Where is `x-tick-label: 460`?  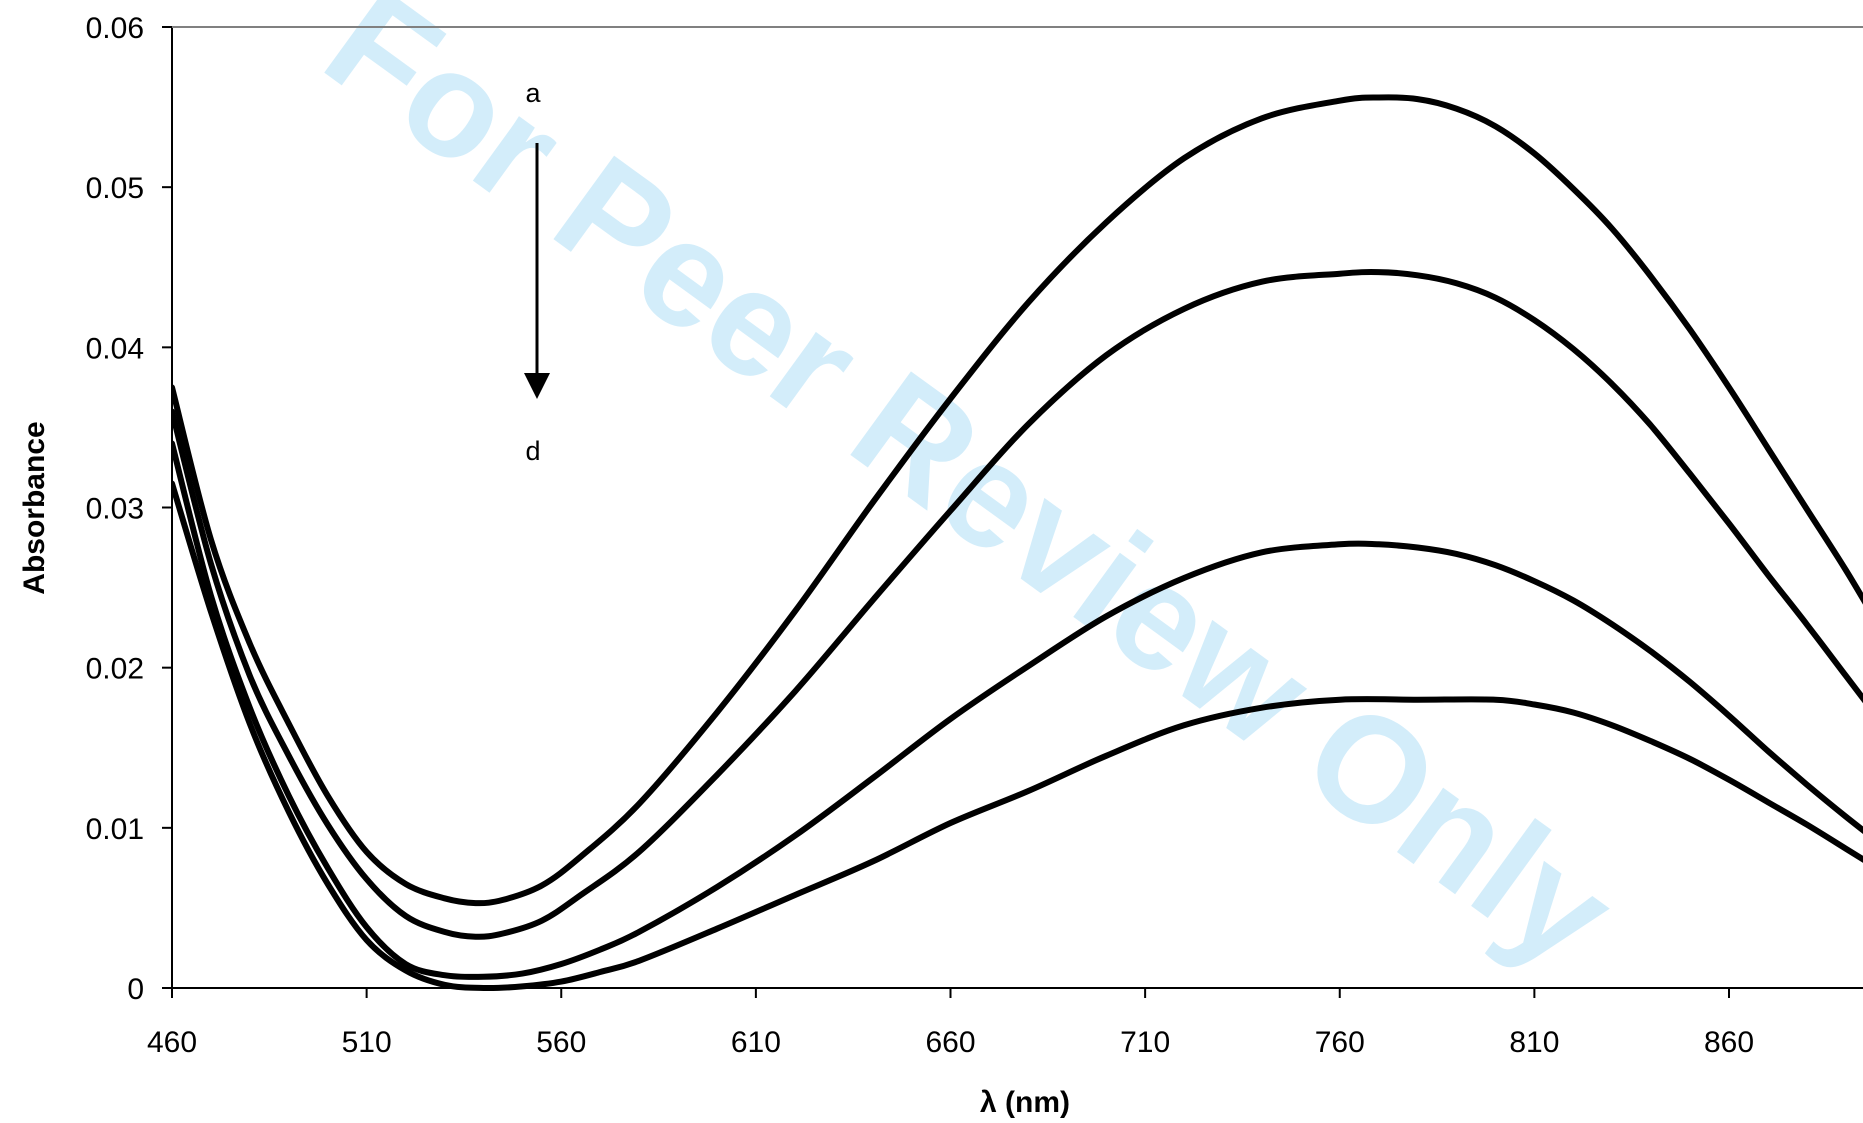 x-tick-label: 460 is located at coordinates (172, 1042).